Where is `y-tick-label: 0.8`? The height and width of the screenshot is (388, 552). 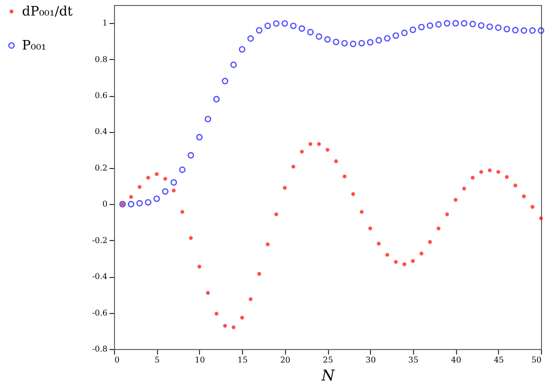
y-tick-label: 0.8 is located at coordinates (101, 59).